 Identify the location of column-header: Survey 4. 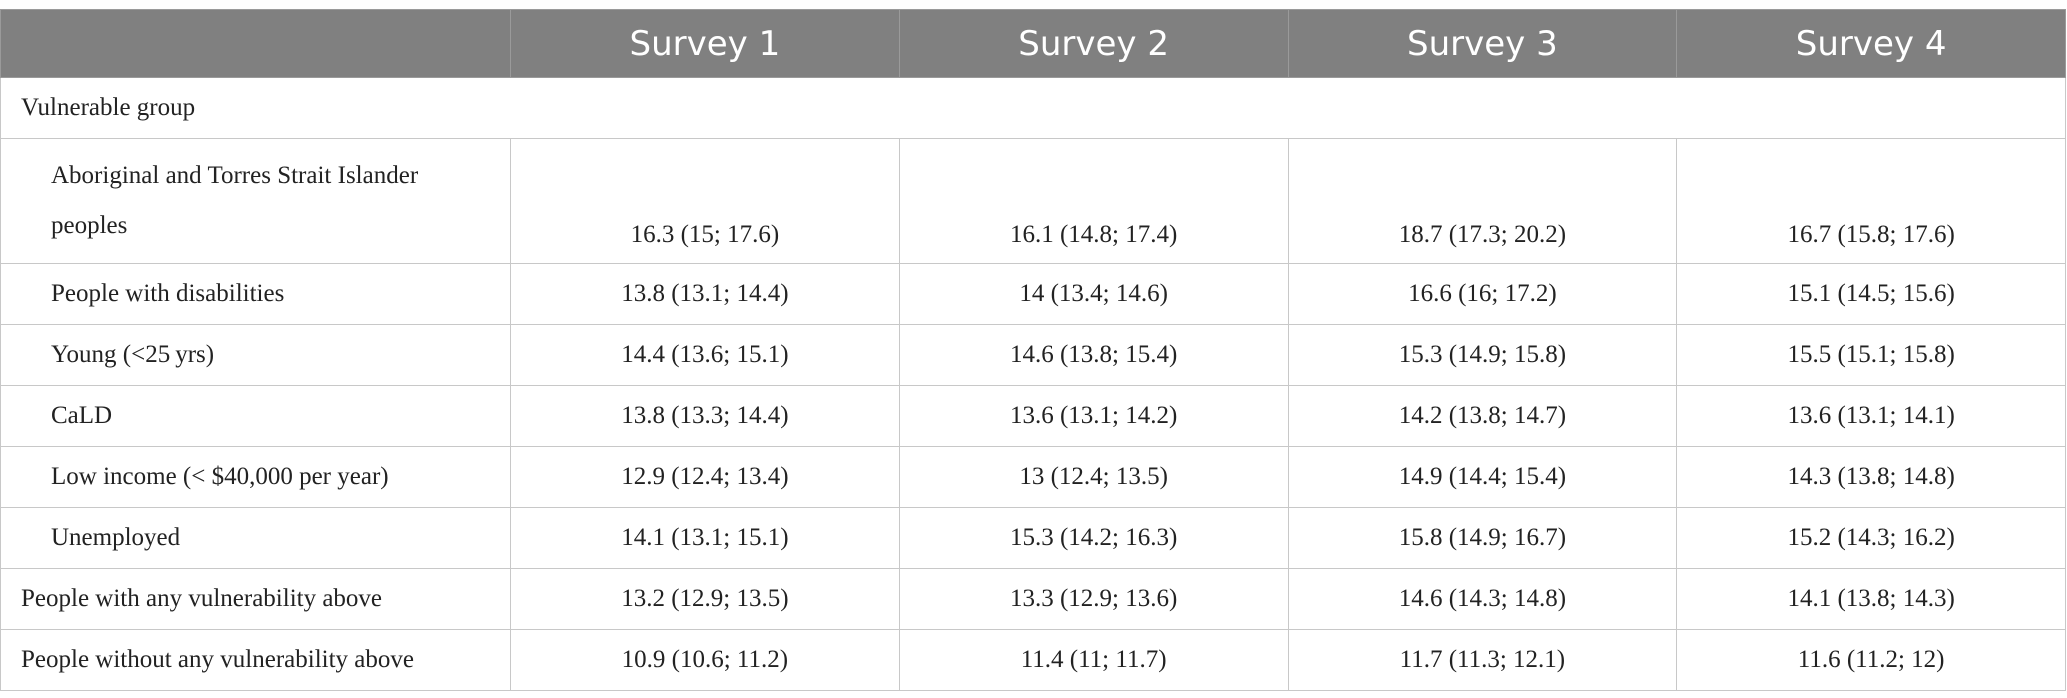
(1871, 43).